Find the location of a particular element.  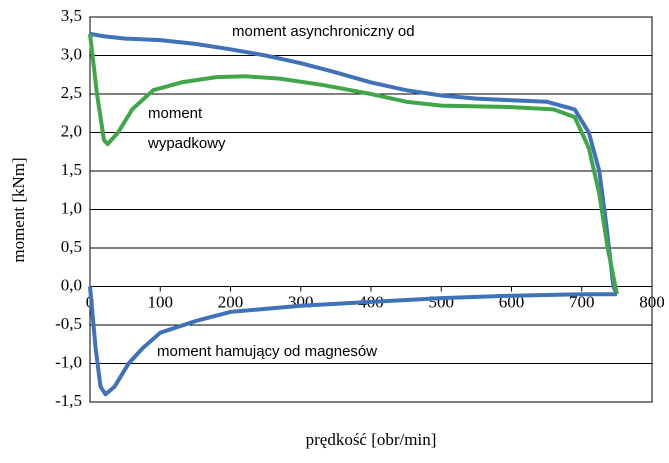

x-axis-label: prędkość [obr/min] is located at coordinates (371, 439).